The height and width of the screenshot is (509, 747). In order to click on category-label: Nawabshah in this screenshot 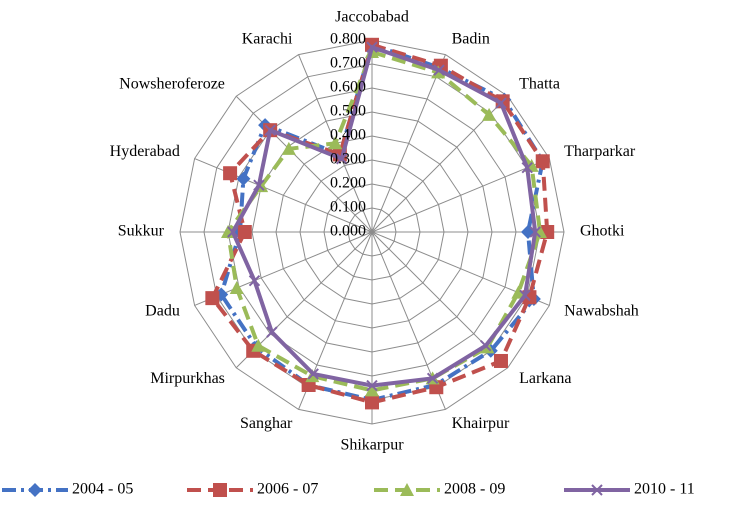, I will do `click(601, 310)`.